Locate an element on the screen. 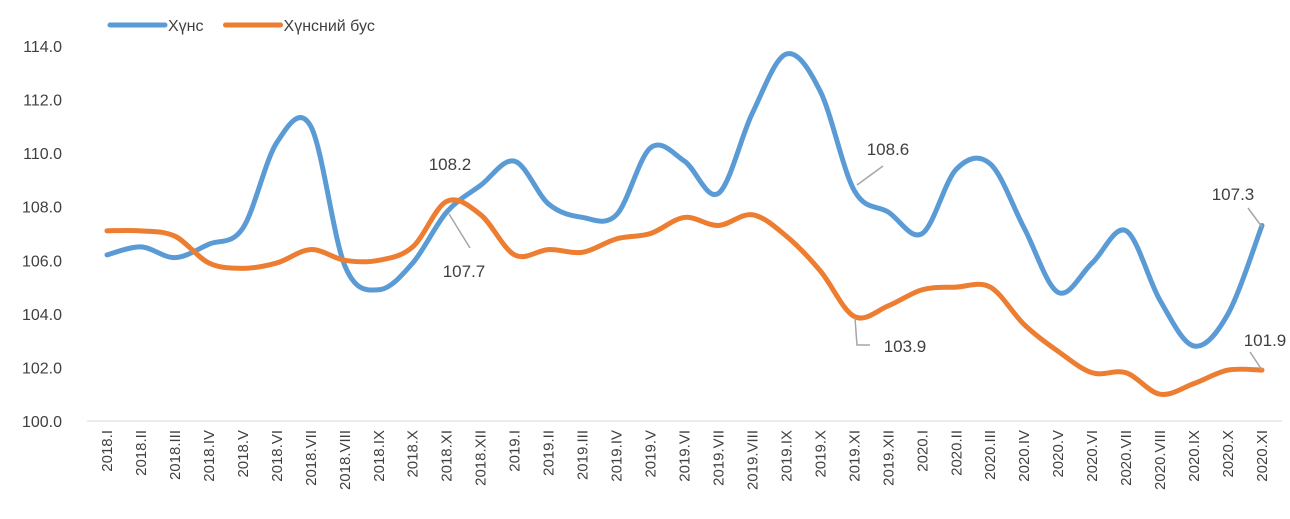  y-tick-label: 112.0 is located at coordinates (42, 101).